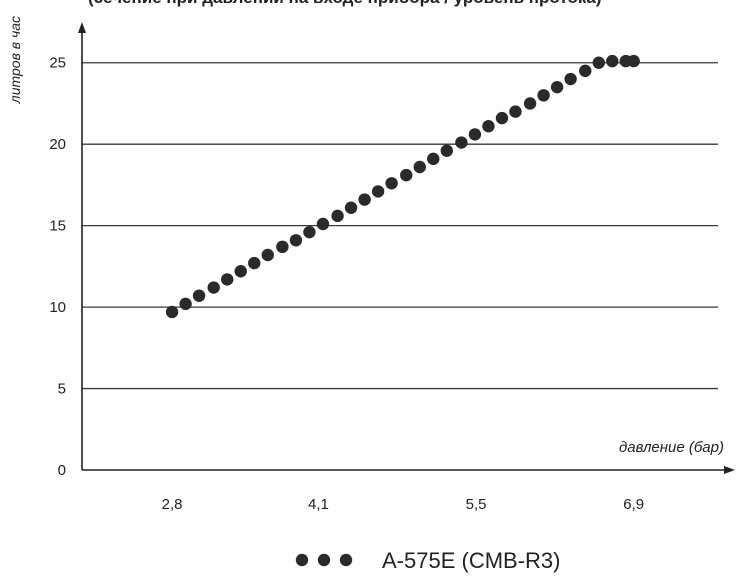  Describe the element at coordinates (729, 470) in the screenshot. I see `x-axis-arrow` at that location.